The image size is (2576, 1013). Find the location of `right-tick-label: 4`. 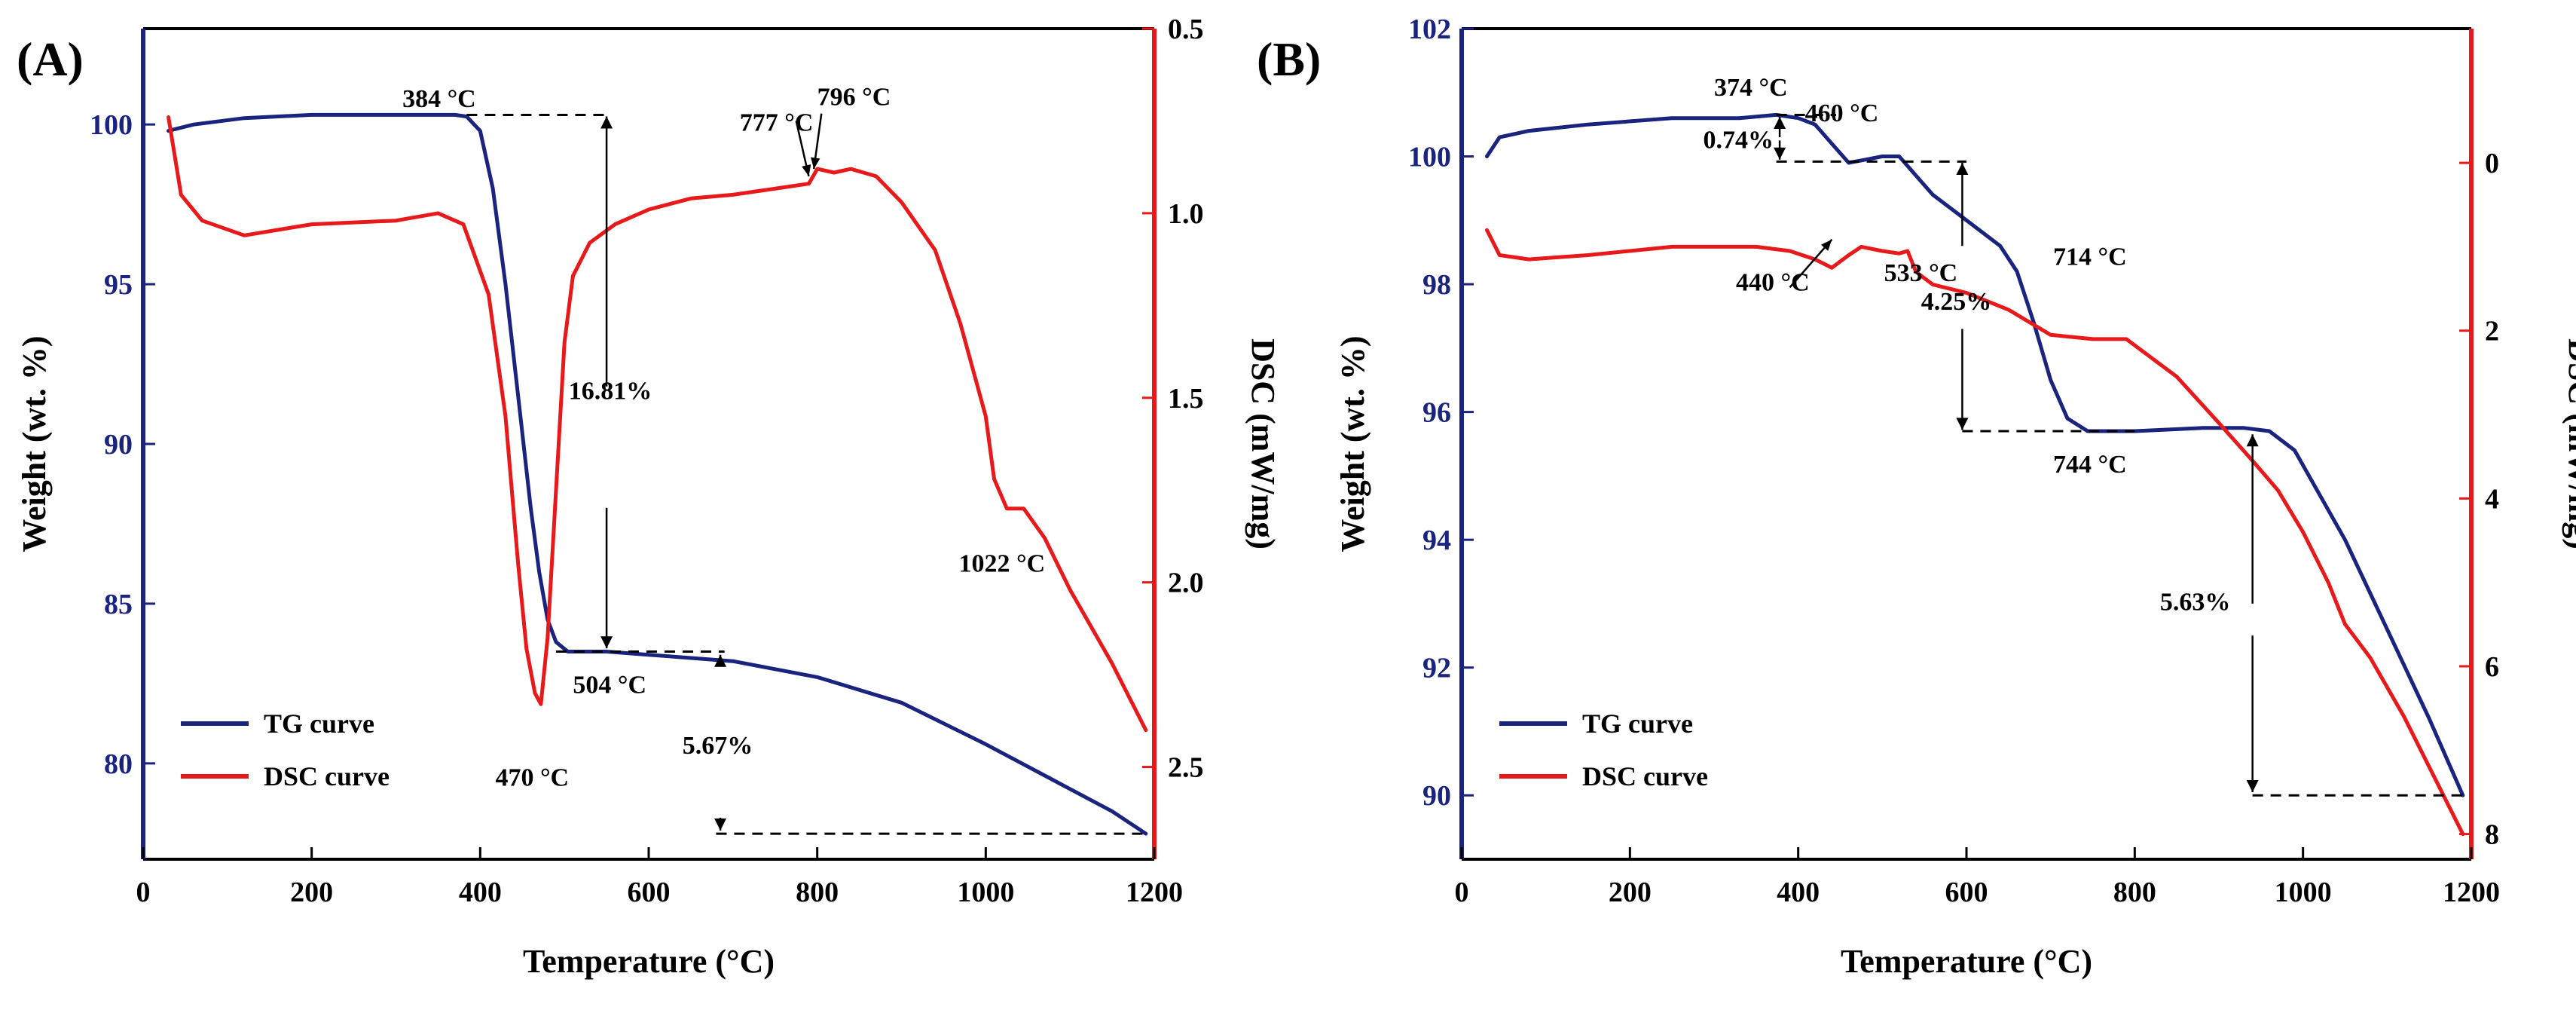

right-tick-label: 4 is located at coordinates (2492, 499).